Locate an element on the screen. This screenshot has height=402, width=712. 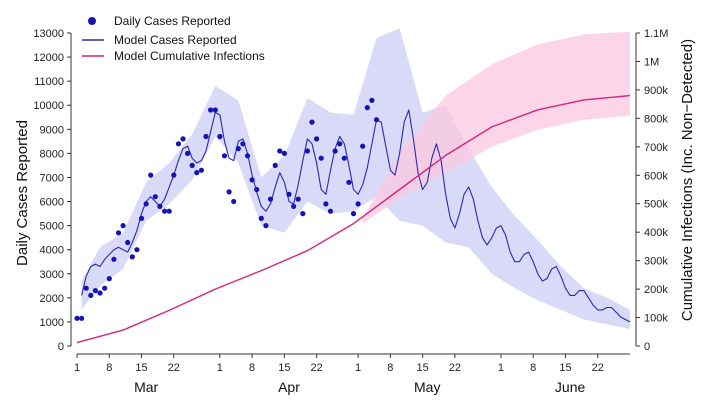
right-tick-label: 300k is located at coordinates (656, 262).